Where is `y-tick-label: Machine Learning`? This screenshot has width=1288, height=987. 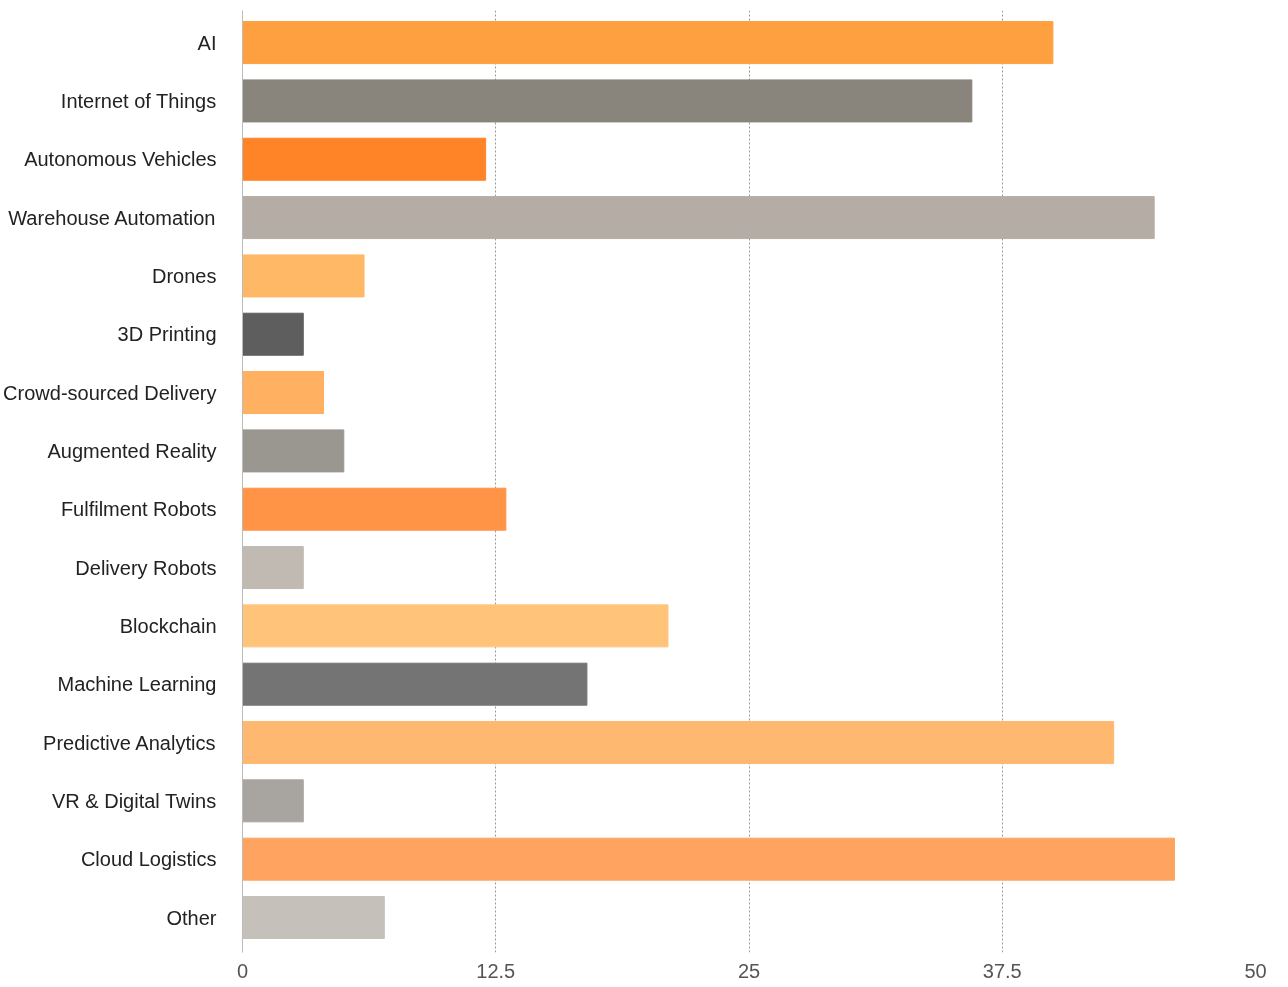
y-tick-label: Machine Learning is located at coordinates (137, 684).